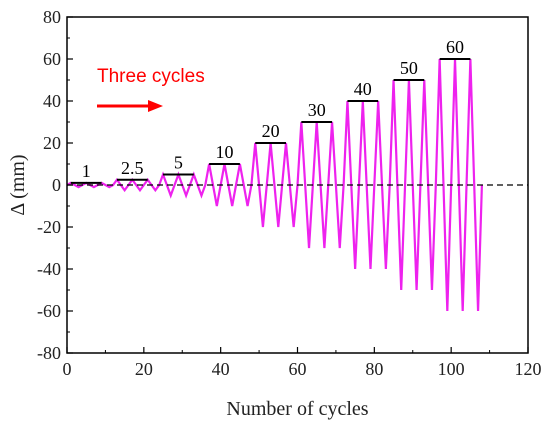 The image size is (550, 425). What do you see at coordinates (374, 369) in the screenshot?
I see `x-tick-label-4: 80` at bounding box center [374, 369].